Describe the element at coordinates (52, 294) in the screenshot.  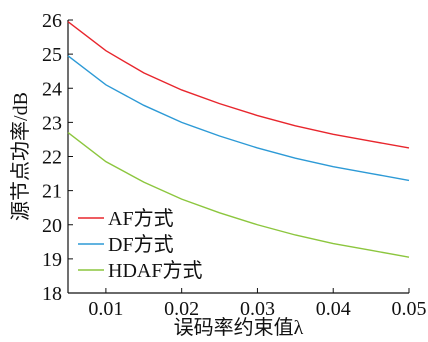
I see `y-tick-label: 18` at that location.